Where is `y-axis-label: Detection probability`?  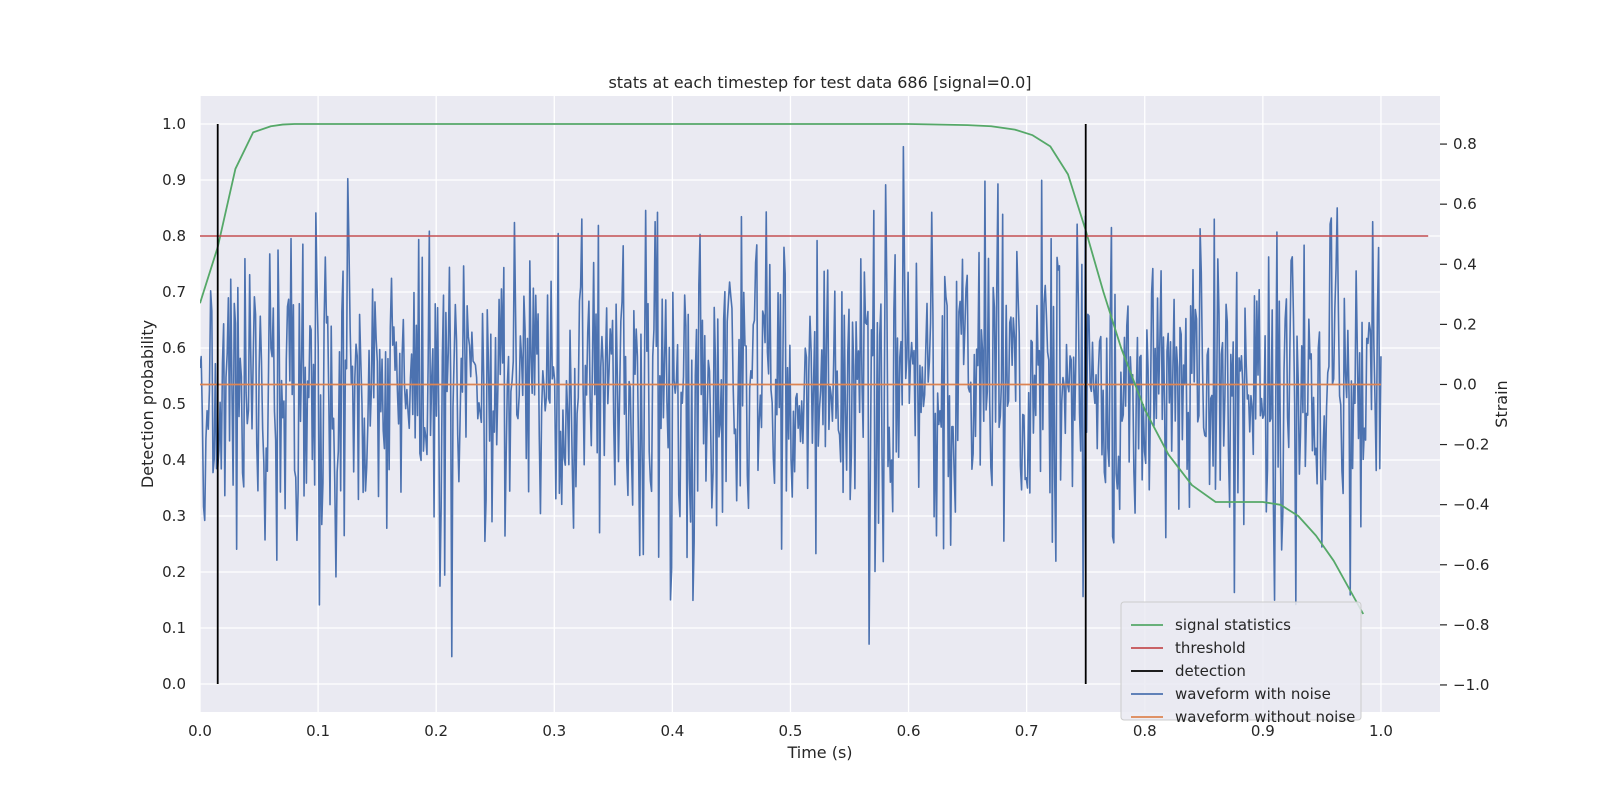
y-axis-label: Detection probability is located at coordinates (147, 404).